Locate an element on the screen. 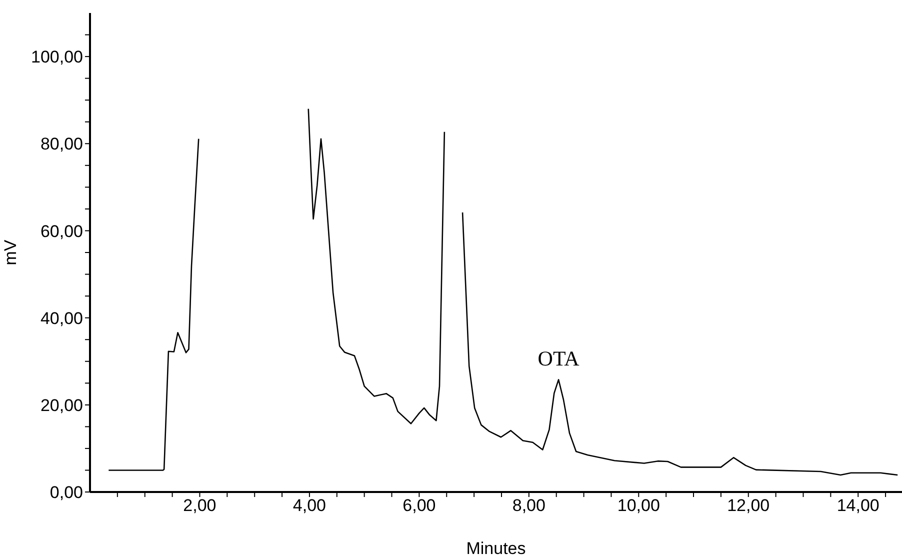  x-tick-label: 10,00 is located at coordinates (638, 506).